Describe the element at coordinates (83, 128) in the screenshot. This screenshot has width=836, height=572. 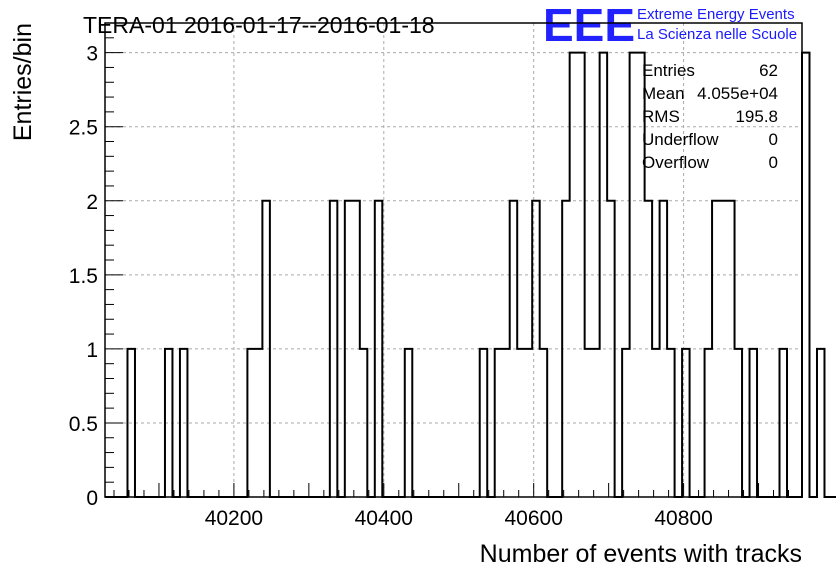
I see `y-tick-label: 2.5` at that location.